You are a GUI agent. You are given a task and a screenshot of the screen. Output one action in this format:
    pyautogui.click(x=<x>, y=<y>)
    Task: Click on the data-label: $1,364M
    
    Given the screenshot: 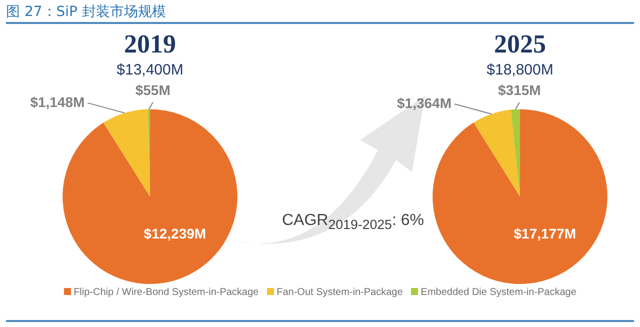 What is the action you would take?
    pyautogui.click(x=424, y=102)
    